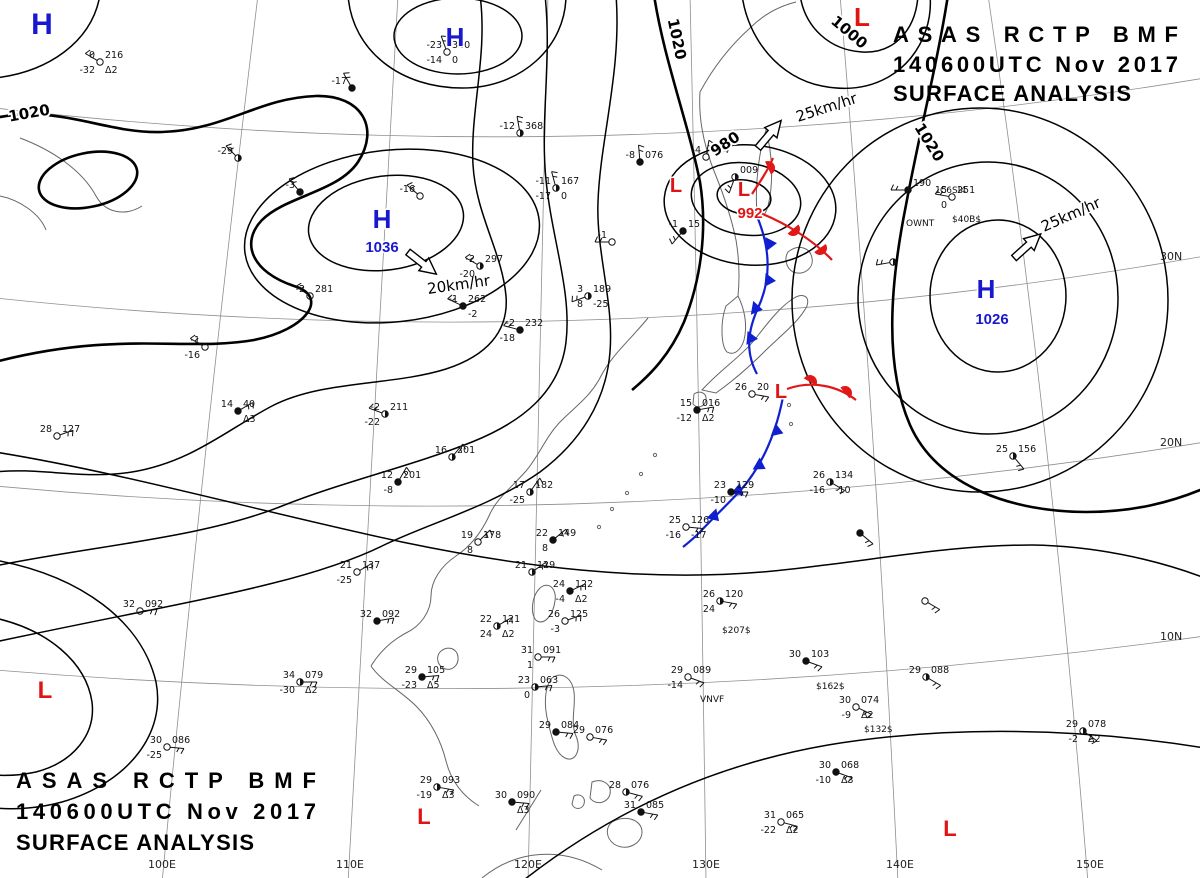 This screenshot has height=878, width=1200. I want to click on station-pressure: 105, so click(436, 670).